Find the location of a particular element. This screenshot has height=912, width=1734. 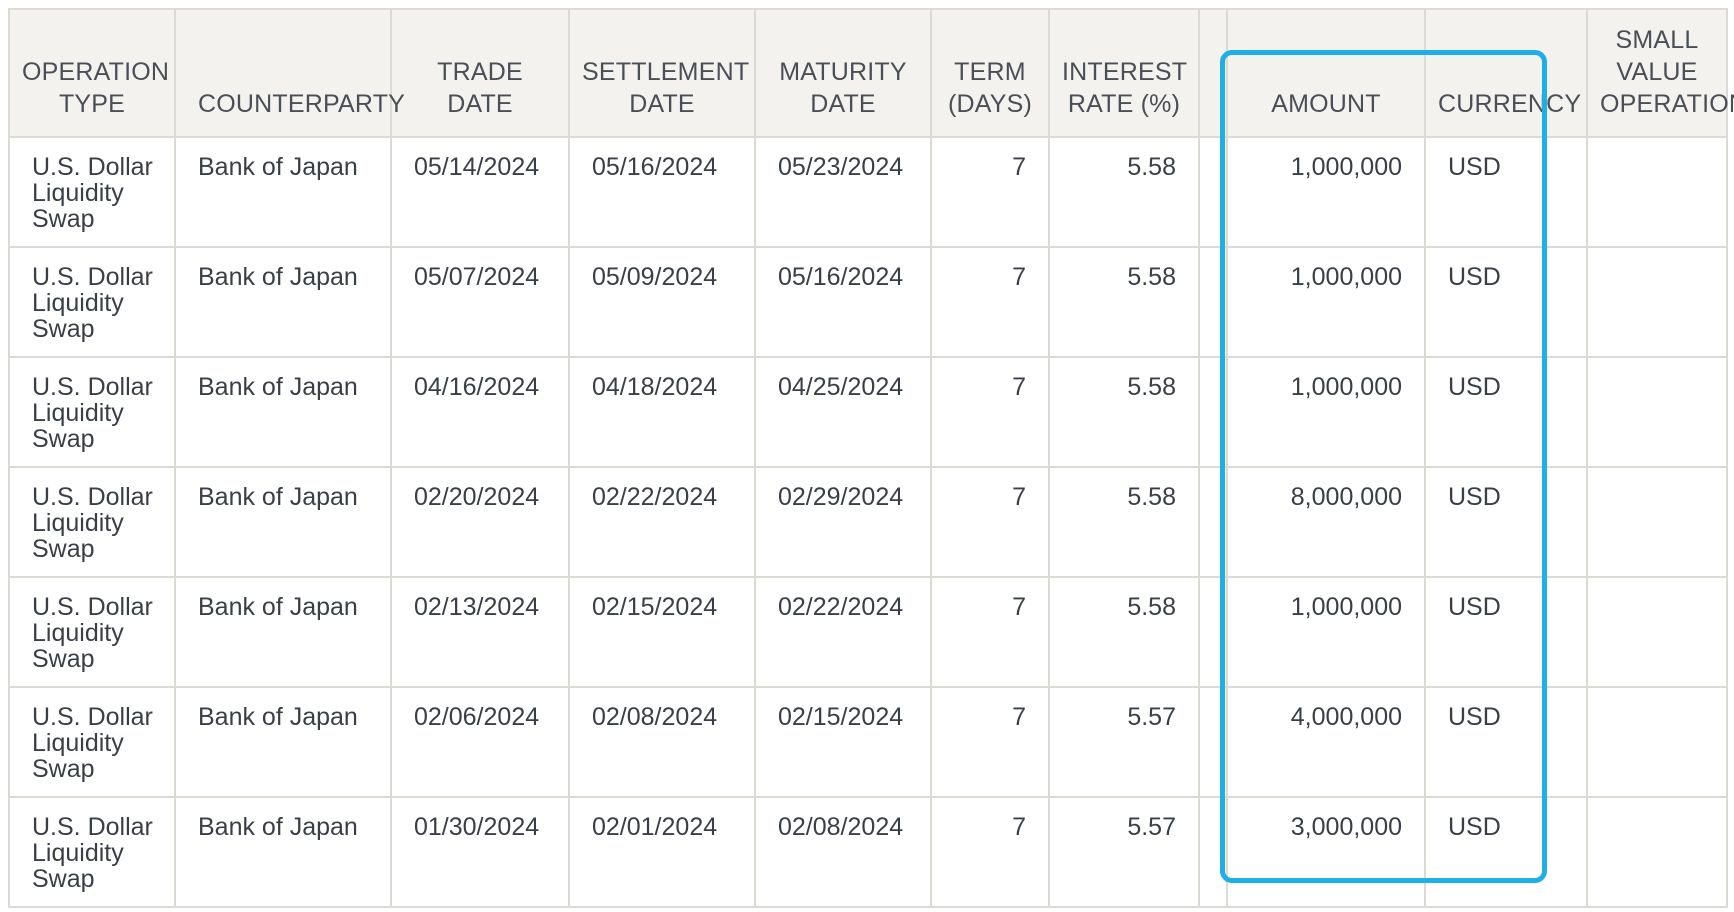

header-currency: CURRENCY is located at coordinates (1506, 73).